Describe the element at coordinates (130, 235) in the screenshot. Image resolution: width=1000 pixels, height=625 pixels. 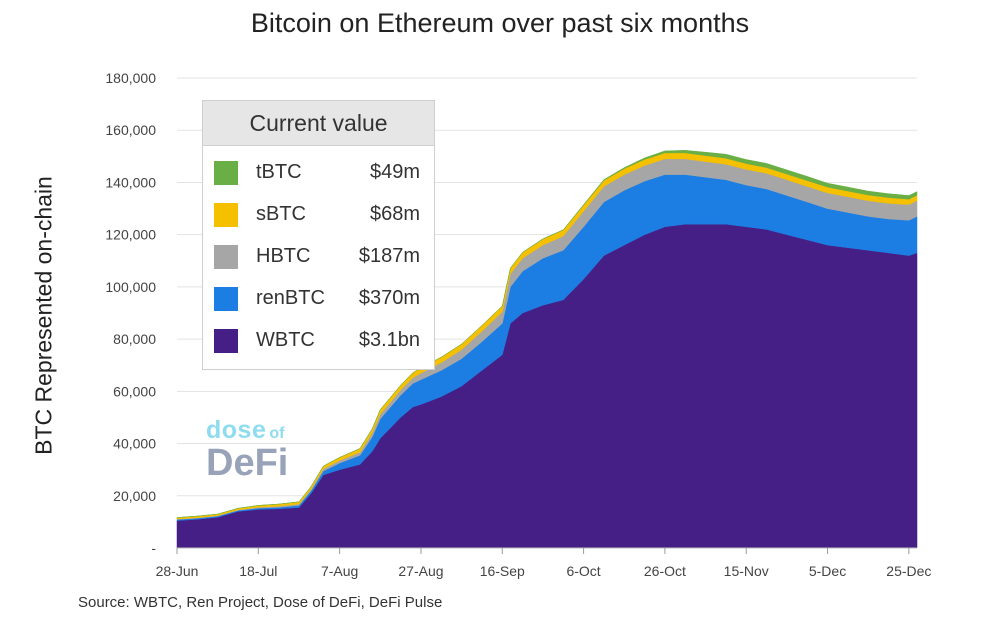
I see `y-tick-label: 120,000` at that location.